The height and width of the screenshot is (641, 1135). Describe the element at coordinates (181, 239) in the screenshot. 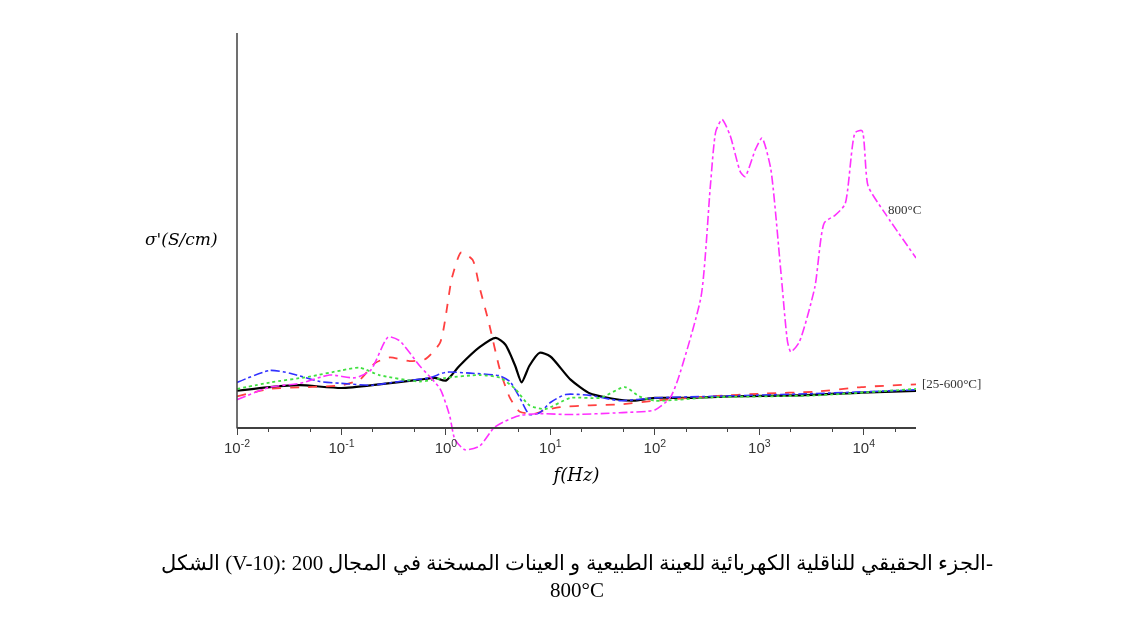

I see `y-axis-title: σ'(S/cm)` at that location.